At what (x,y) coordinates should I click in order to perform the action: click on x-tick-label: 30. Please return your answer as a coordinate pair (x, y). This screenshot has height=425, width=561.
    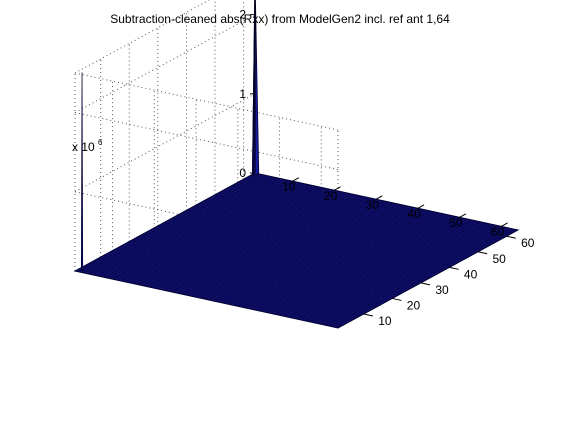
    Looking at the image, I should click on (373, 205).